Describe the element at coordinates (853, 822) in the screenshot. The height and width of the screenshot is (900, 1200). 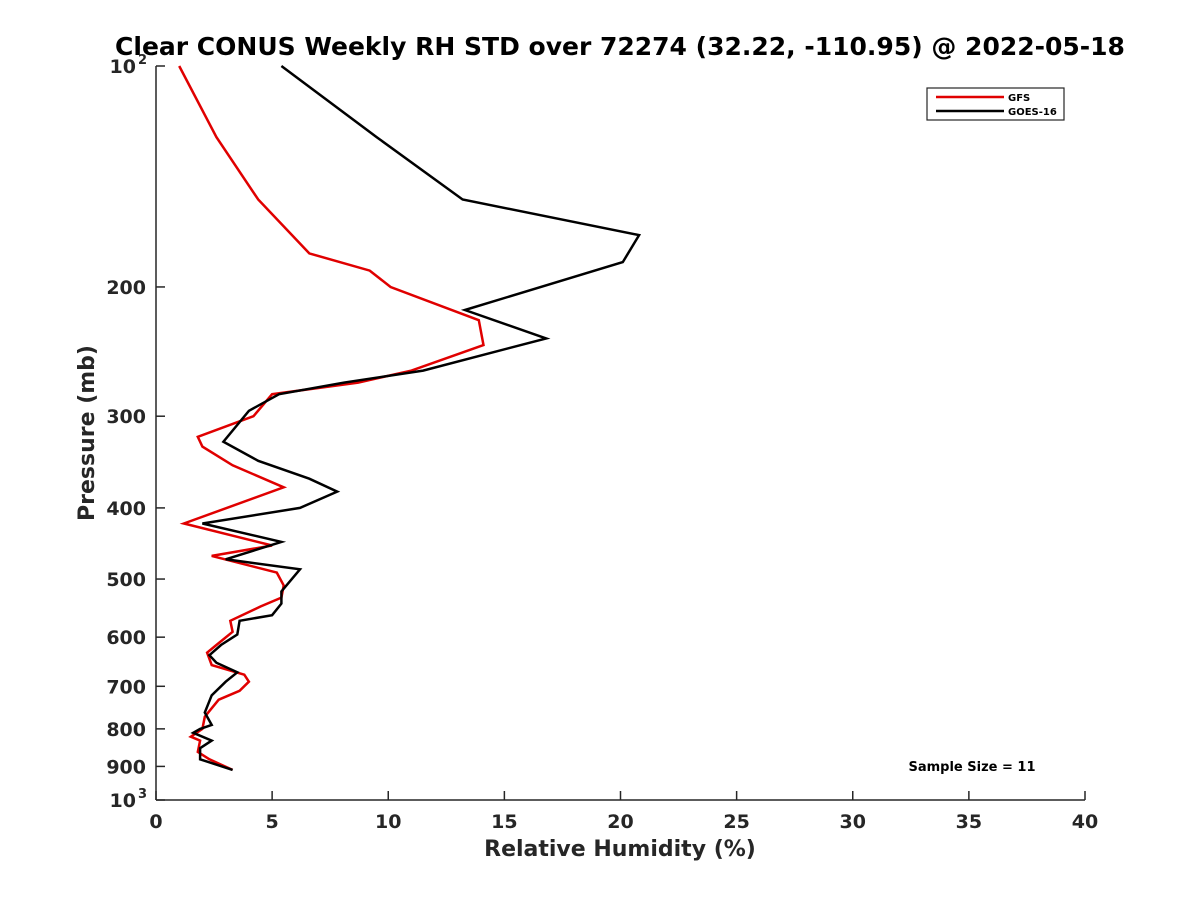
I see `x-tick-label: 30` at that location.